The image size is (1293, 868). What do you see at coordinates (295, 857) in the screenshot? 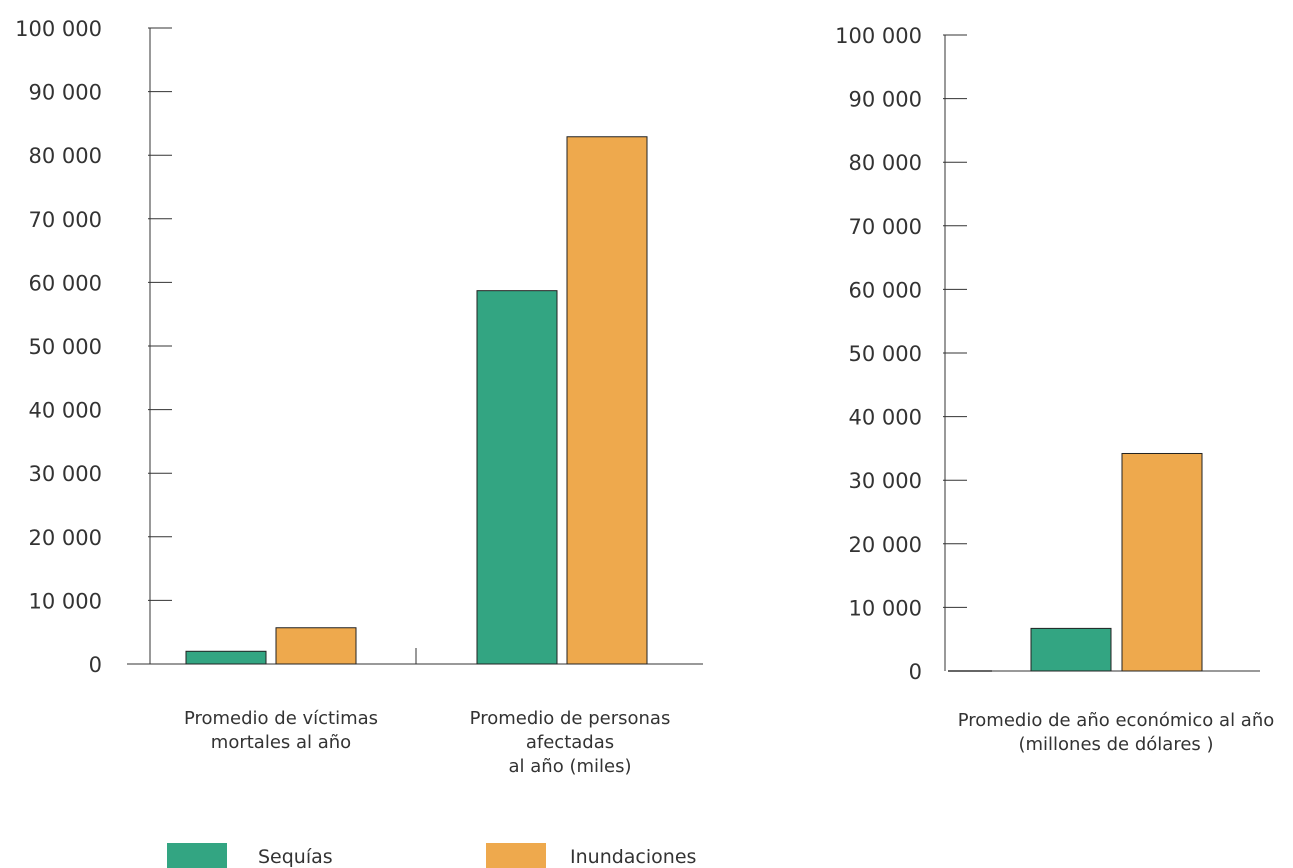
I see `legend-label-sequias: Sequías` at bounding box center [295, 857].